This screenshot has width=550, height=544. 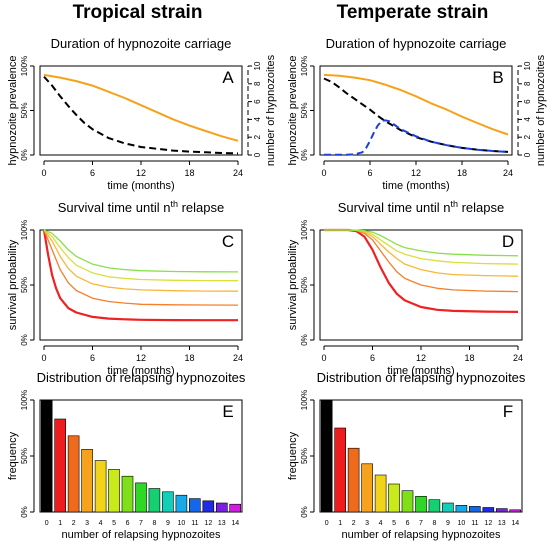 I want to click on panel-c-series-3-line, so click(x=141, y=255).